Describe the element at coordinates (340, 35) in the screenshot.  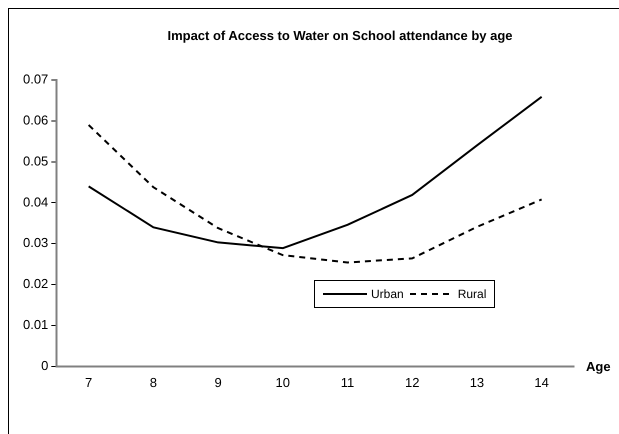
I see `chart-title: Impact of Access to Water on School attendance by age` at that location.